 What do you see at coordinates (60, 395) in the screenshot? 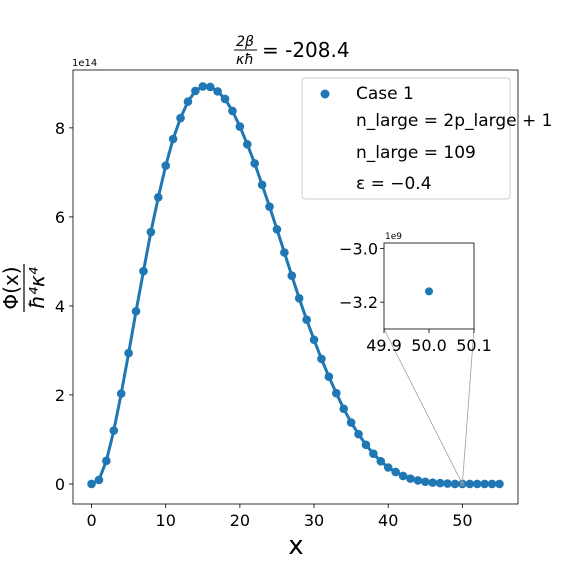
I see `y-tick-label: 2` at bounding box center [60, 395].